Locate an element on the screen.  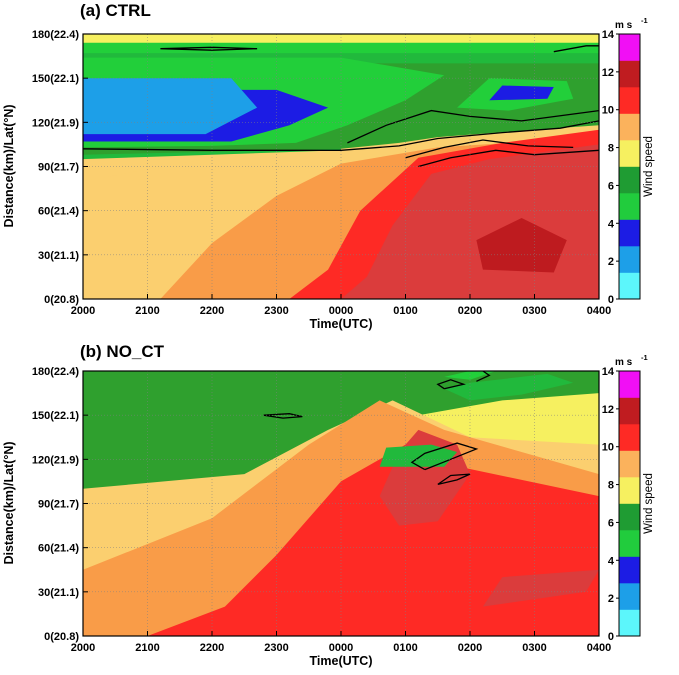
x-tick-label: 0300 is located at coordinates (534, 648).